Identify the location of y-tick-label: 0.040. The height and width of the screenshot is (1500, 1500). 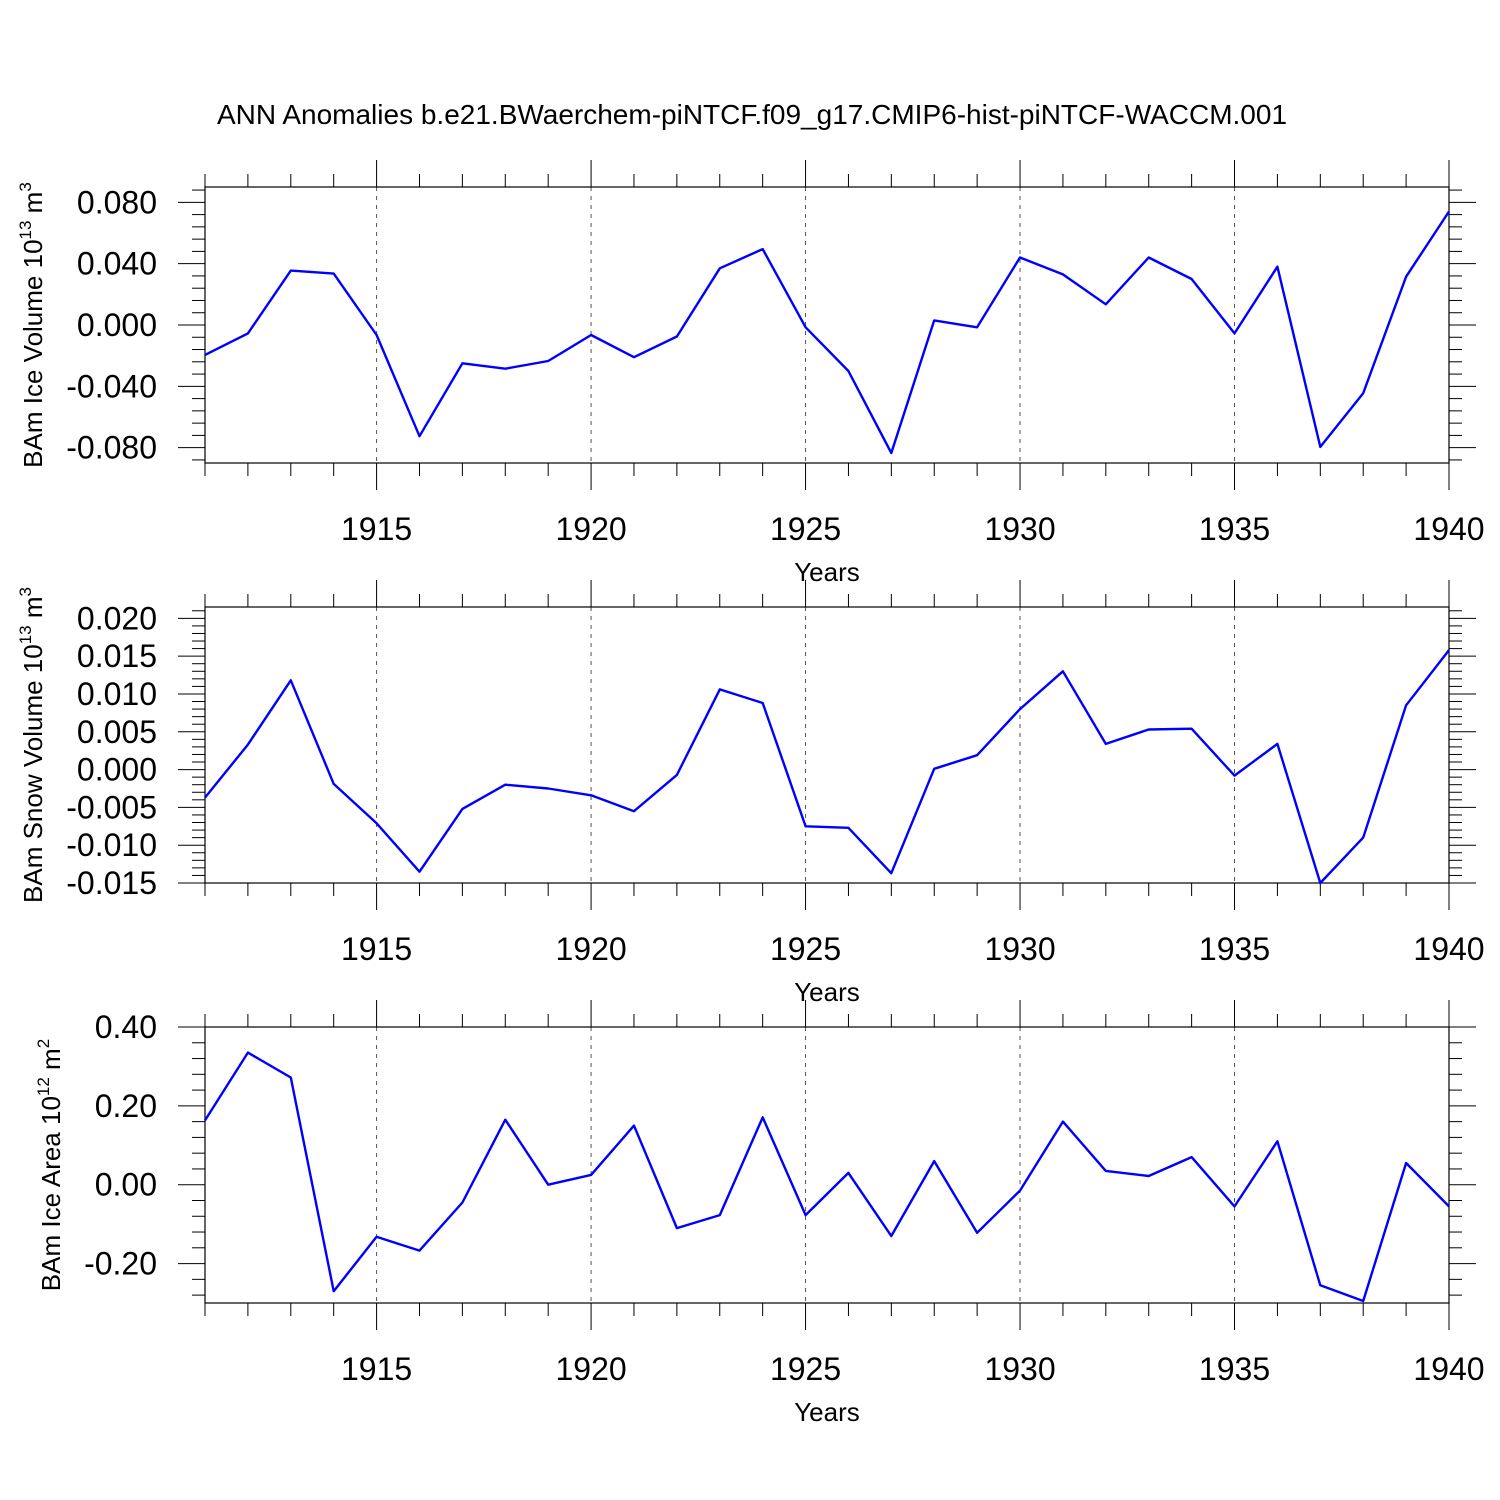
(117, 264).